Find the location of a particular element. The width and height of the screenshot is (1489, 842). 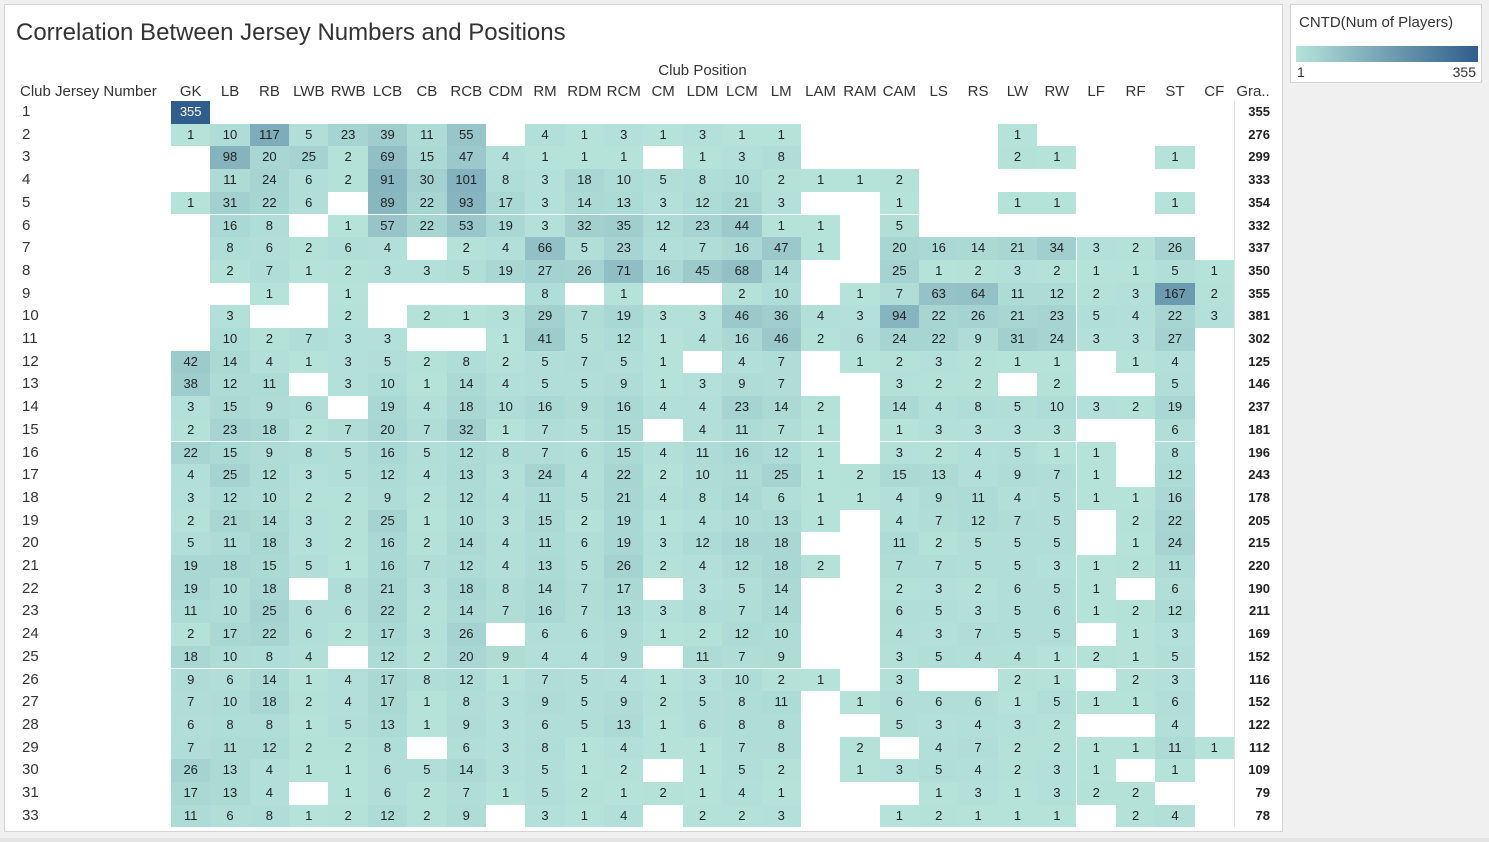

heatmap-cell: 11 is located at coordinates (230, 748).